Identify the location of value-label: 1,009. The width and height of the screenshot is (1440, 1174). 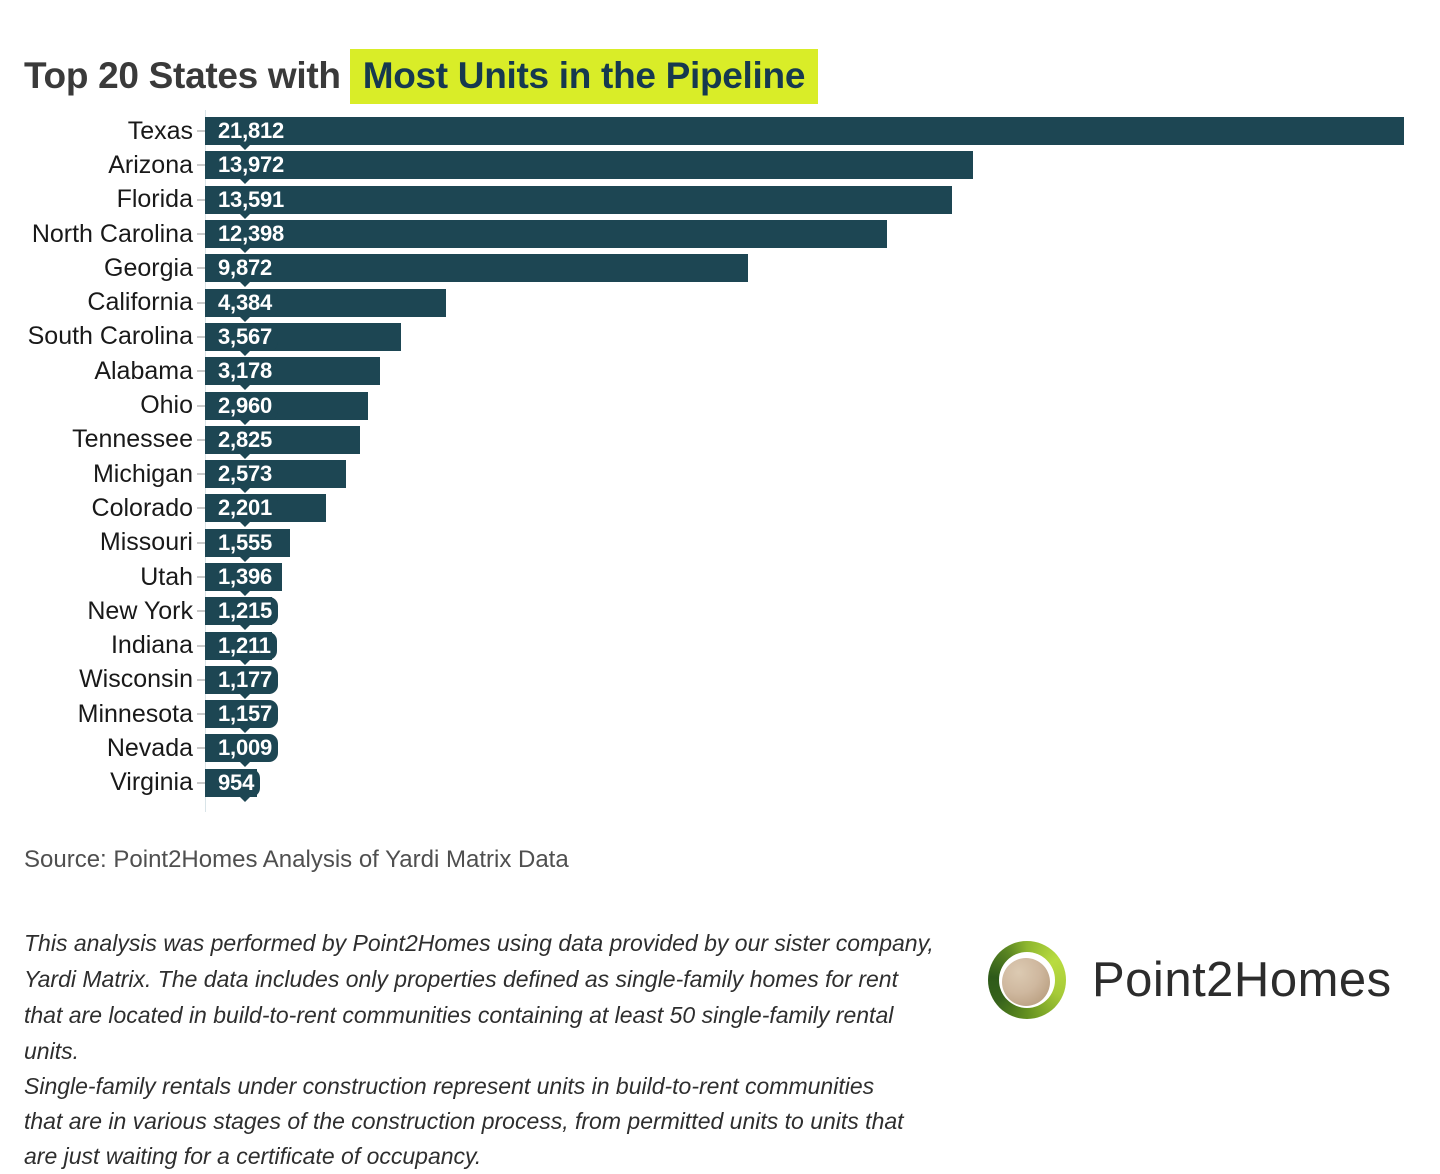
(245, 748).